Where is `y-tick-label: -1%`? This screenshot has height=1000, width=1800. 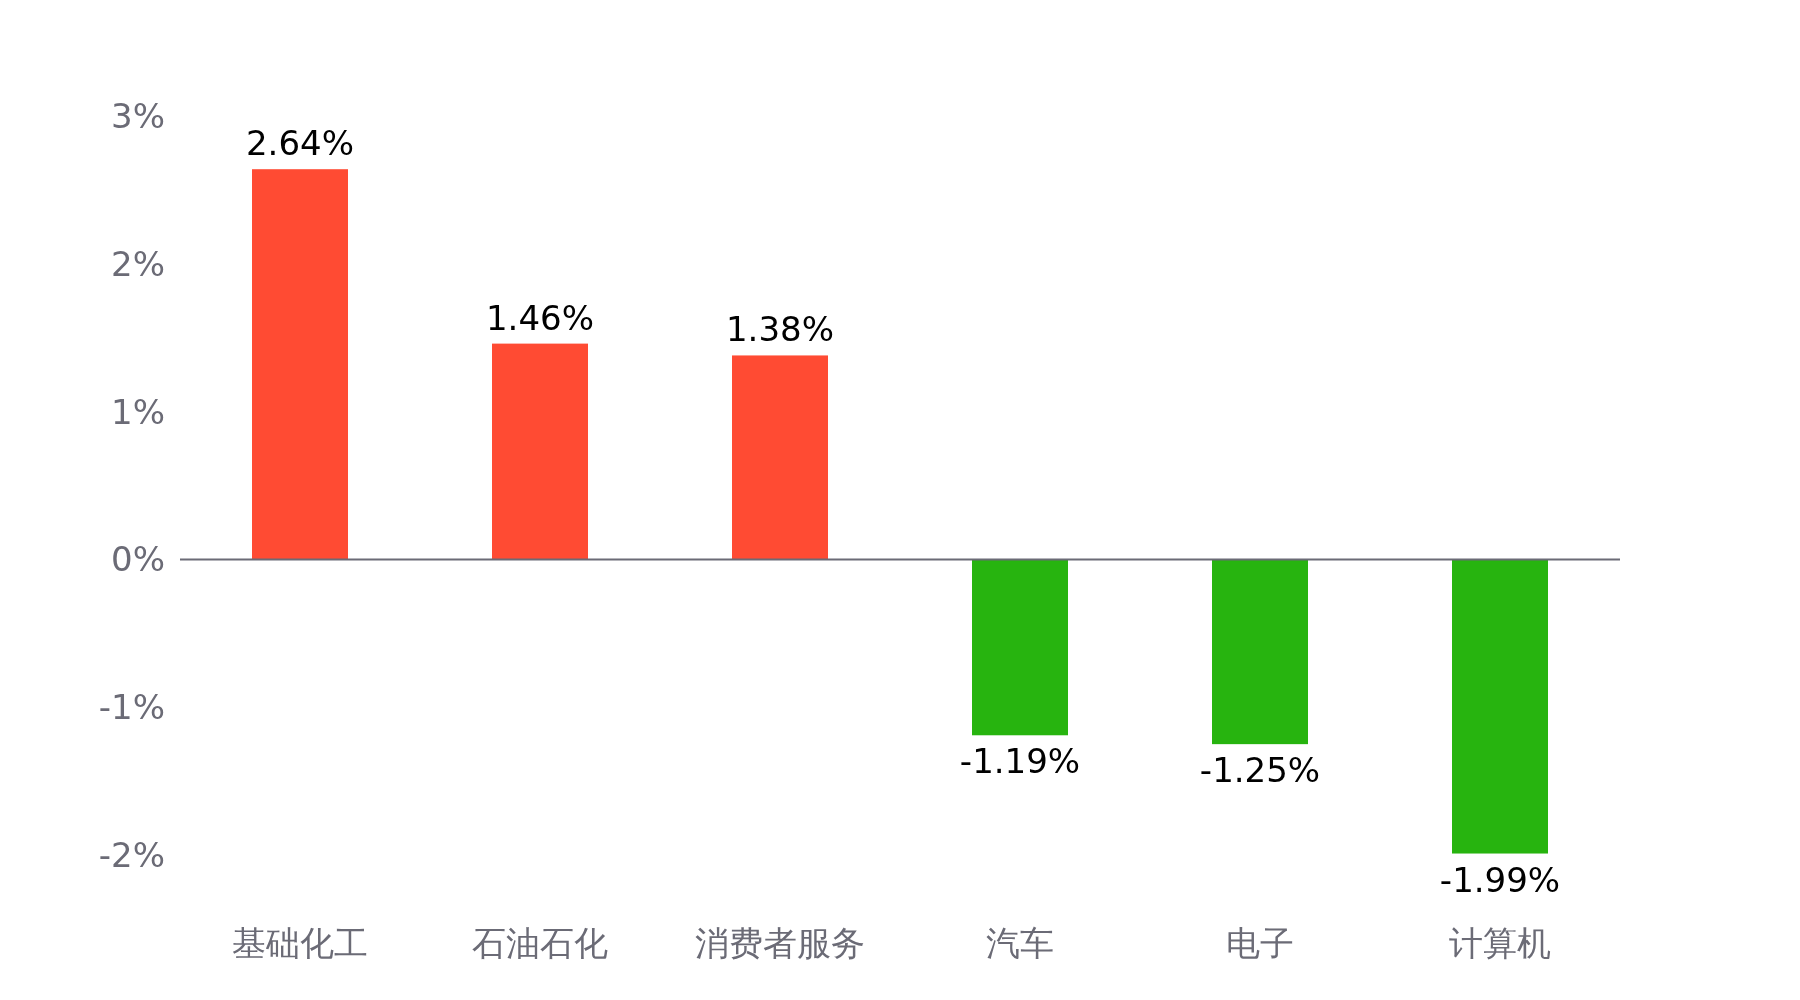 y-tick-label: -1% is located at coordinates (131, 707).